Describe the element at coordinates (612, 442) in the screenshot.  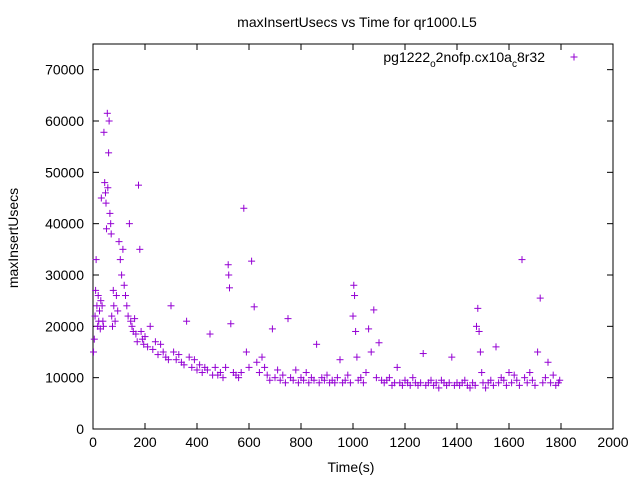
I see `x-tick-label: 2000` at that location.